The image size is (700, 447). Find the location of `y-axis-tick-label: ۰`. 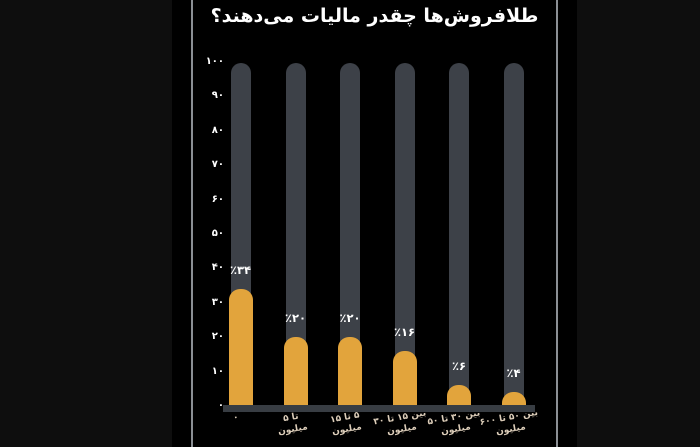

y-axis-tick-label: ۰ is located at coordinates (220, 405).